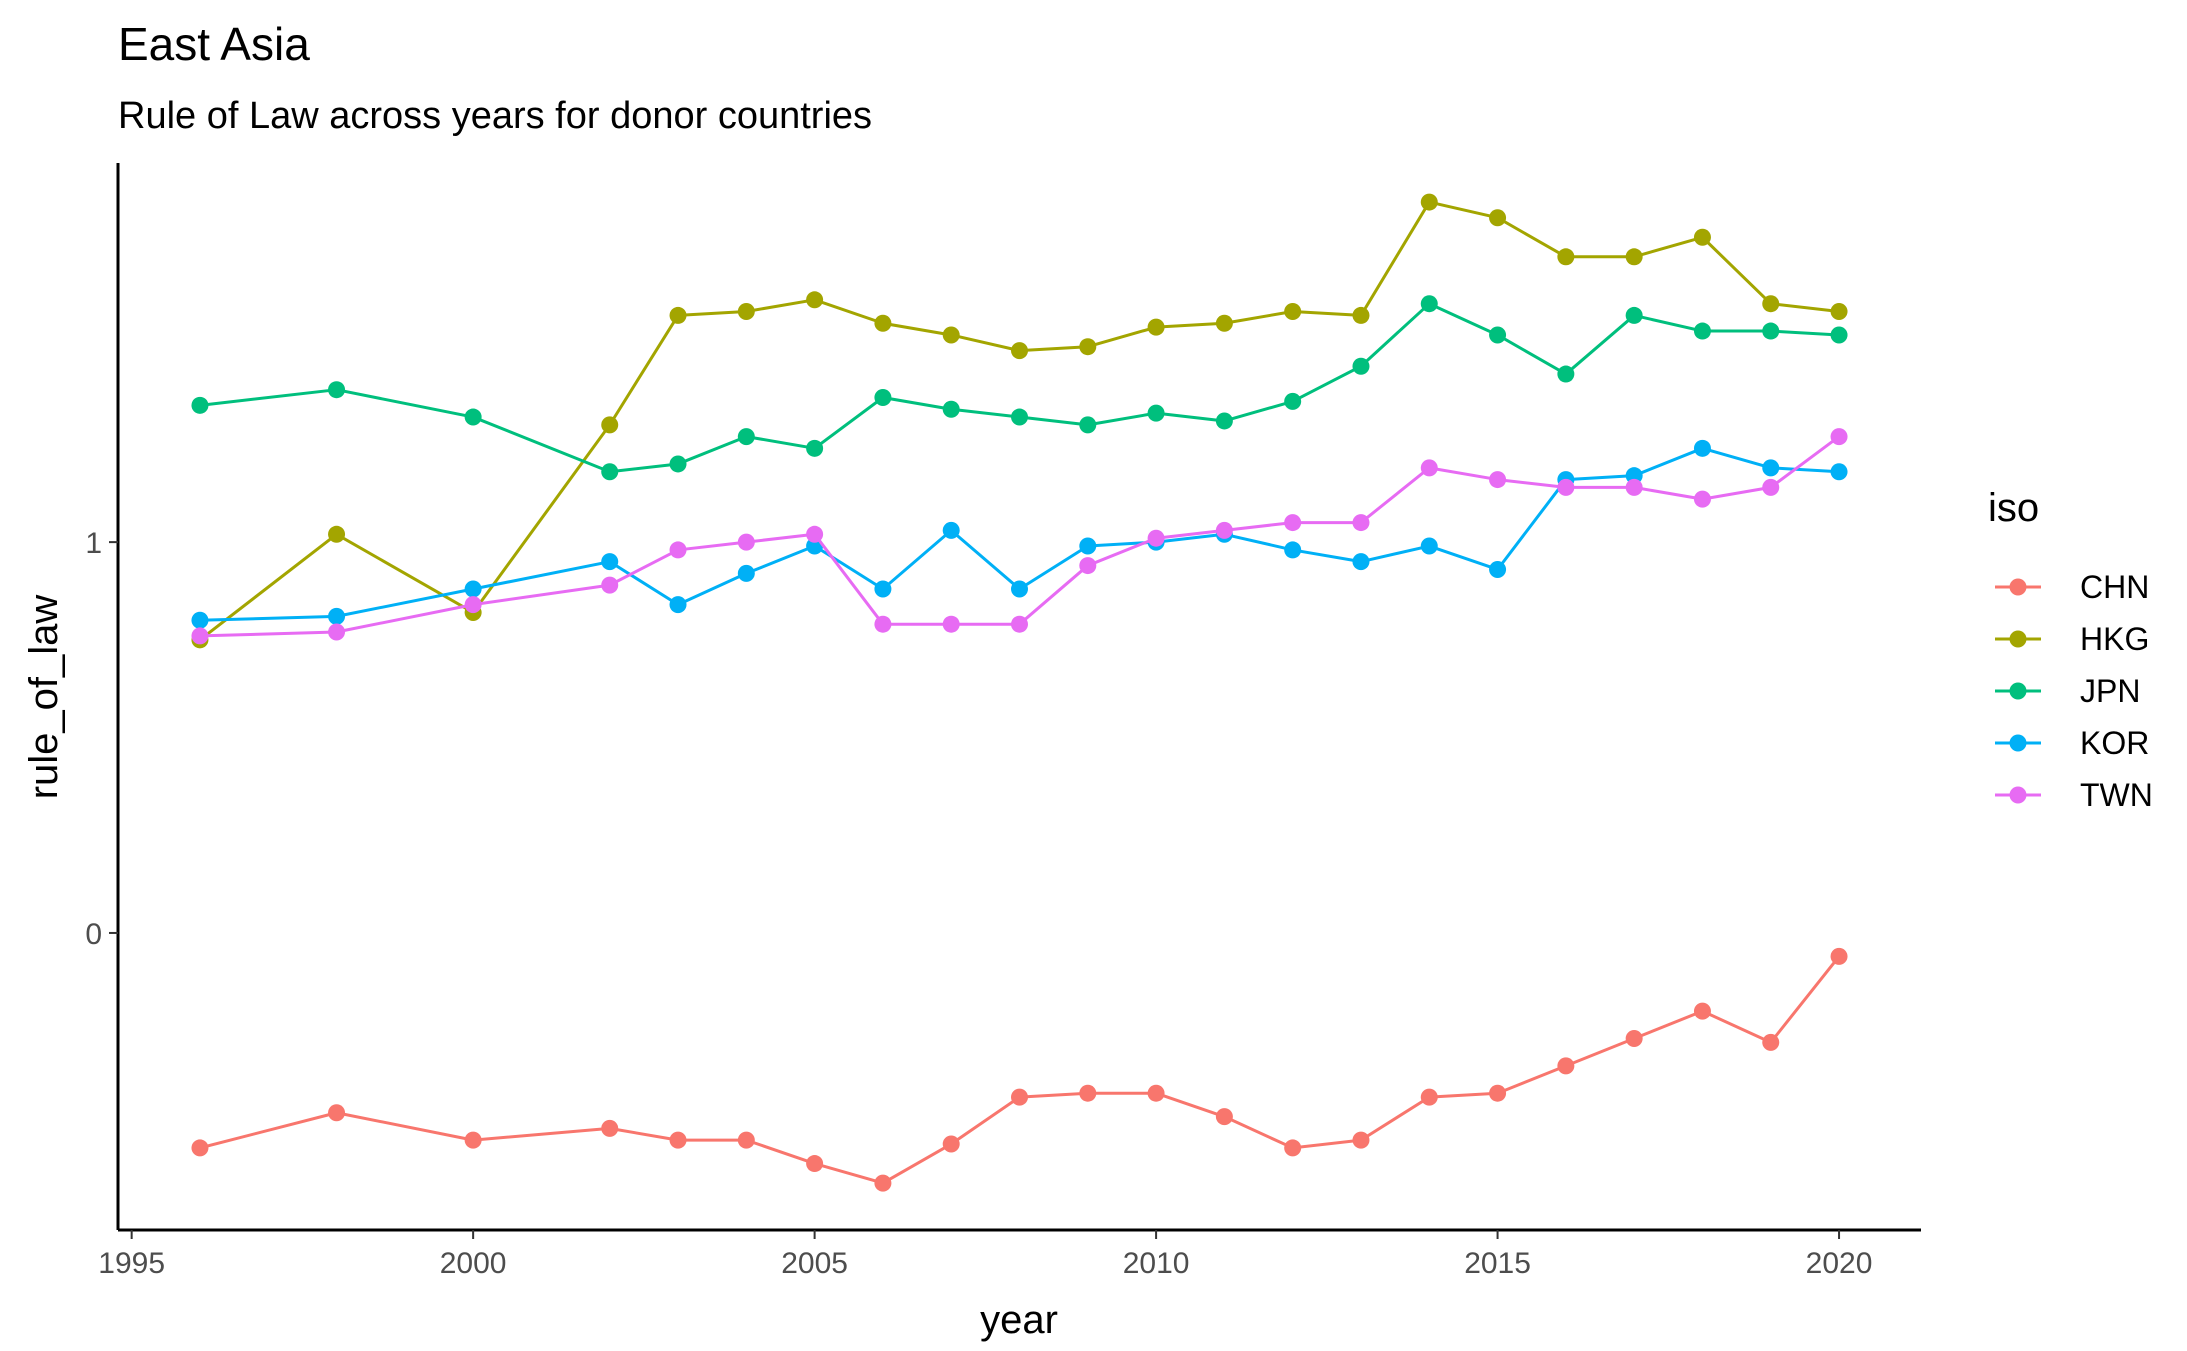  I want to click on legend-label: CHN, so click(2114, 587).